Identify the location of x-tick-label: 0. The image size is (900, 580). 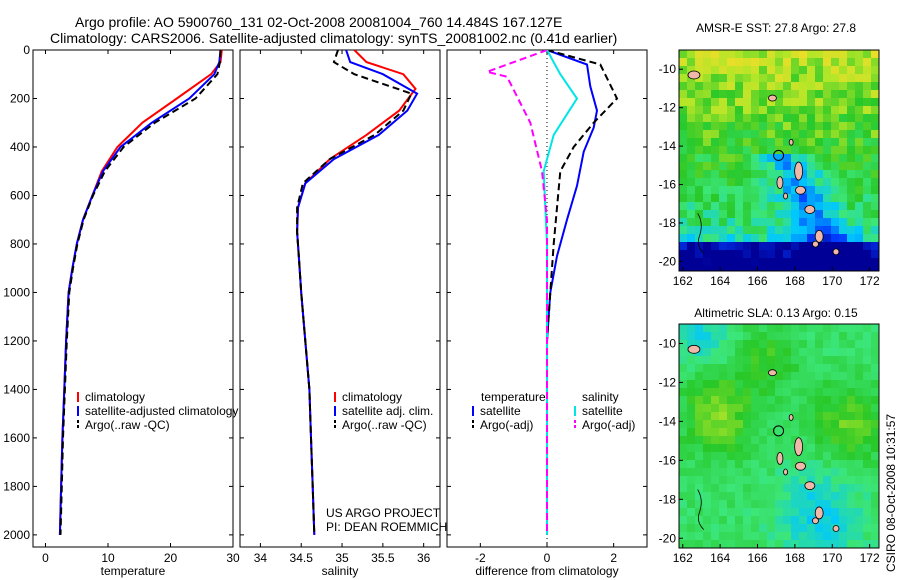
(45, 558).